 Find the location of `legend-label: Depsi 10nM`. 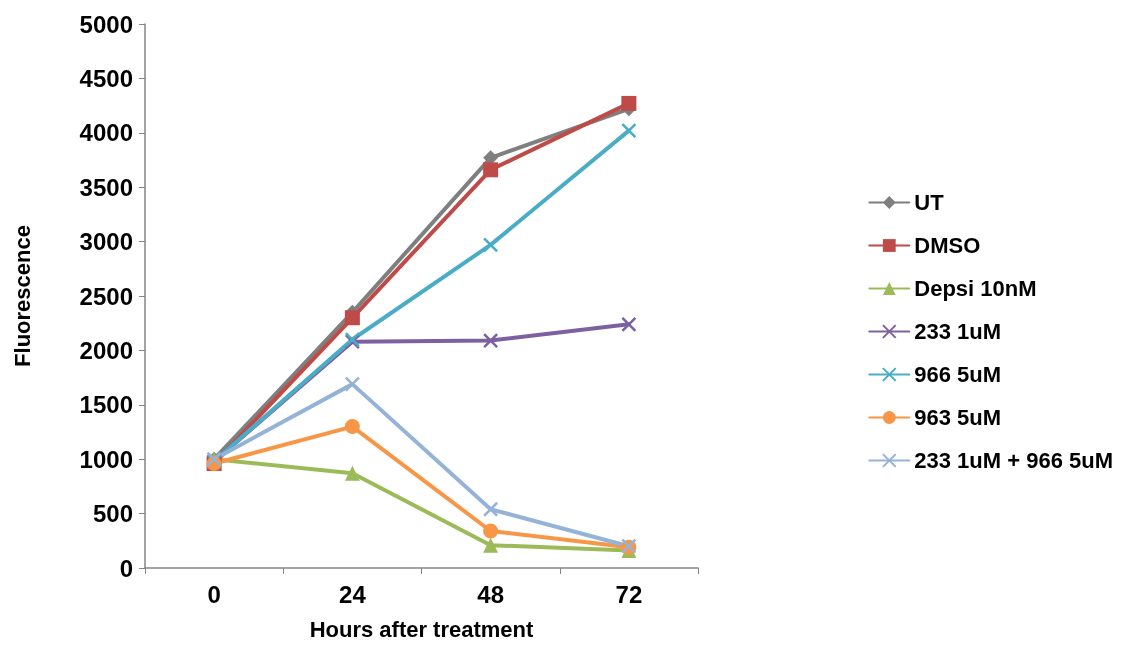

legend-label: Depsi 10nM is located at coordinates (975, 288).